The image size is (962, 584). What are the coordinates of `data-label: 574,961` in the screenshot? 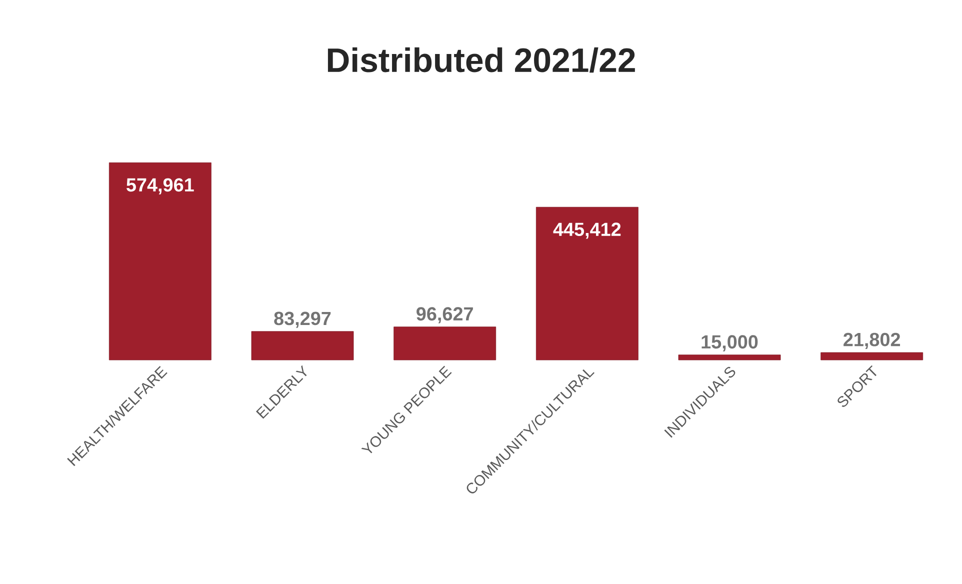 It's located at (160, 186).